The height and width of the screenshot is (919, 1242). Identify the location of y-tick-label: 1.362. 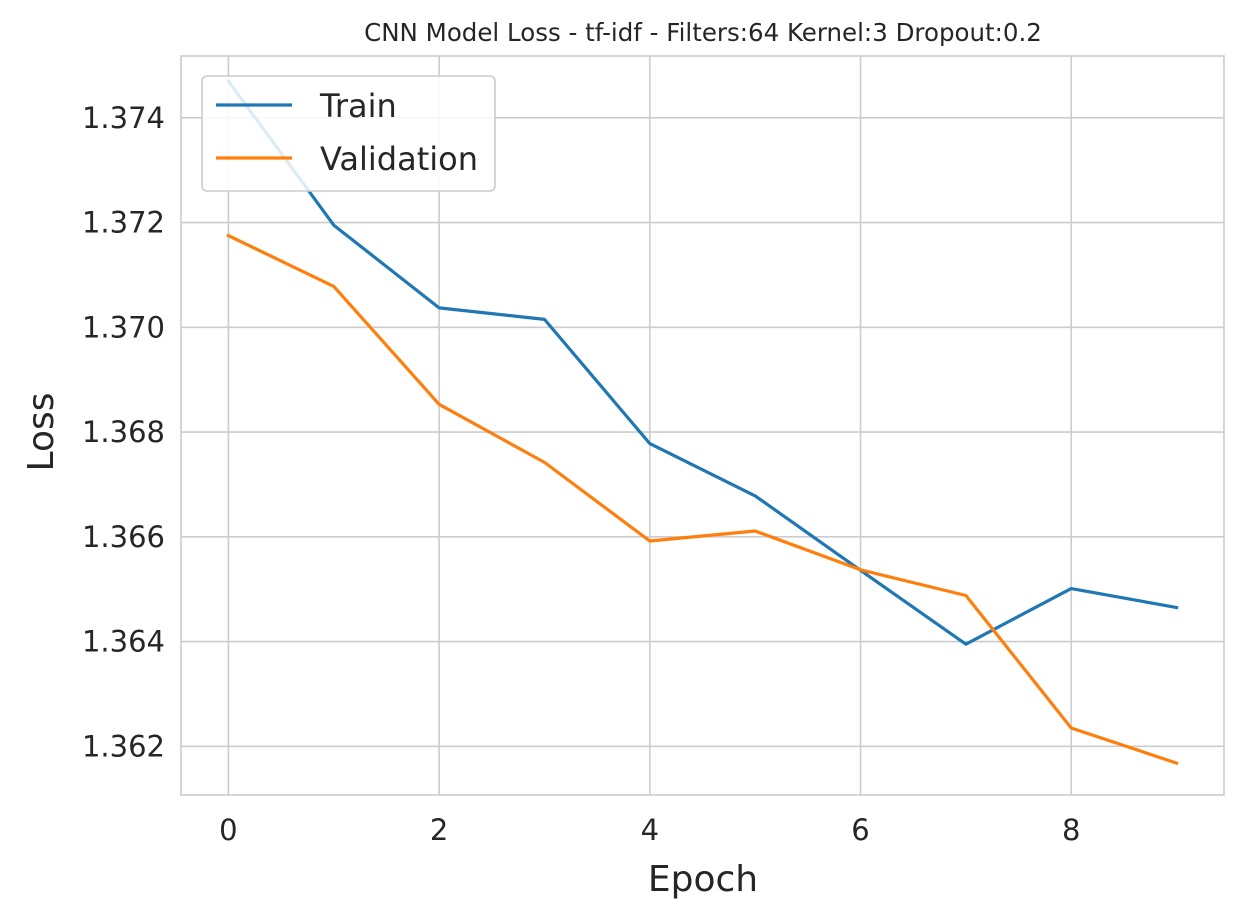
(123, 746).